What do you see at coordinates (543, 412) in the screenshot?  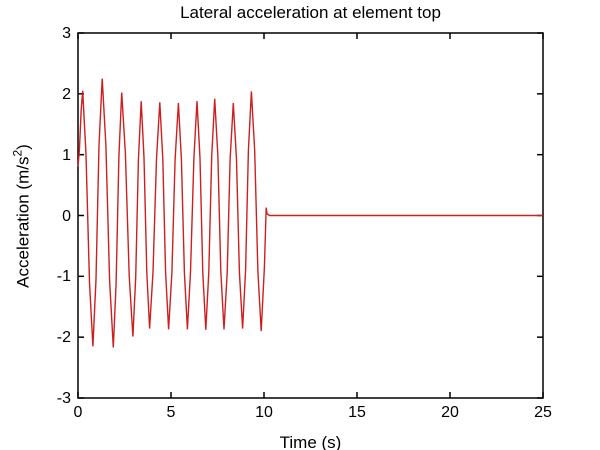 I see `x-tick-label: 25` at bounding box center [543, 412].